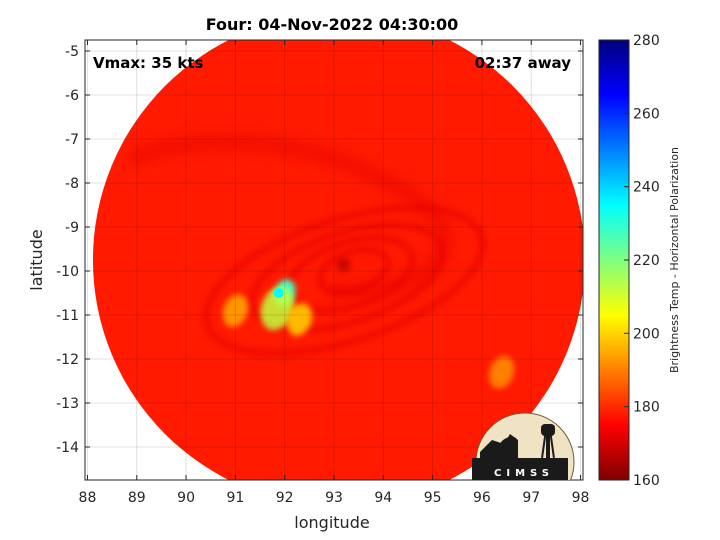  I want to click on cimss-logo: CIMSS, so click(523, 446).